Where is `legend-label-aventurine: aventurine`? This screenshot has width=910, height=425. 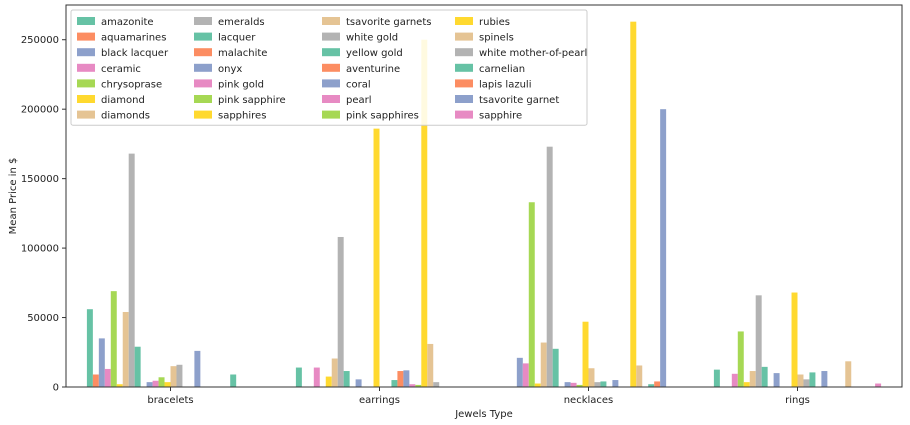 legend-label-aventurine: aventurine is located at coordinates (373, 69).